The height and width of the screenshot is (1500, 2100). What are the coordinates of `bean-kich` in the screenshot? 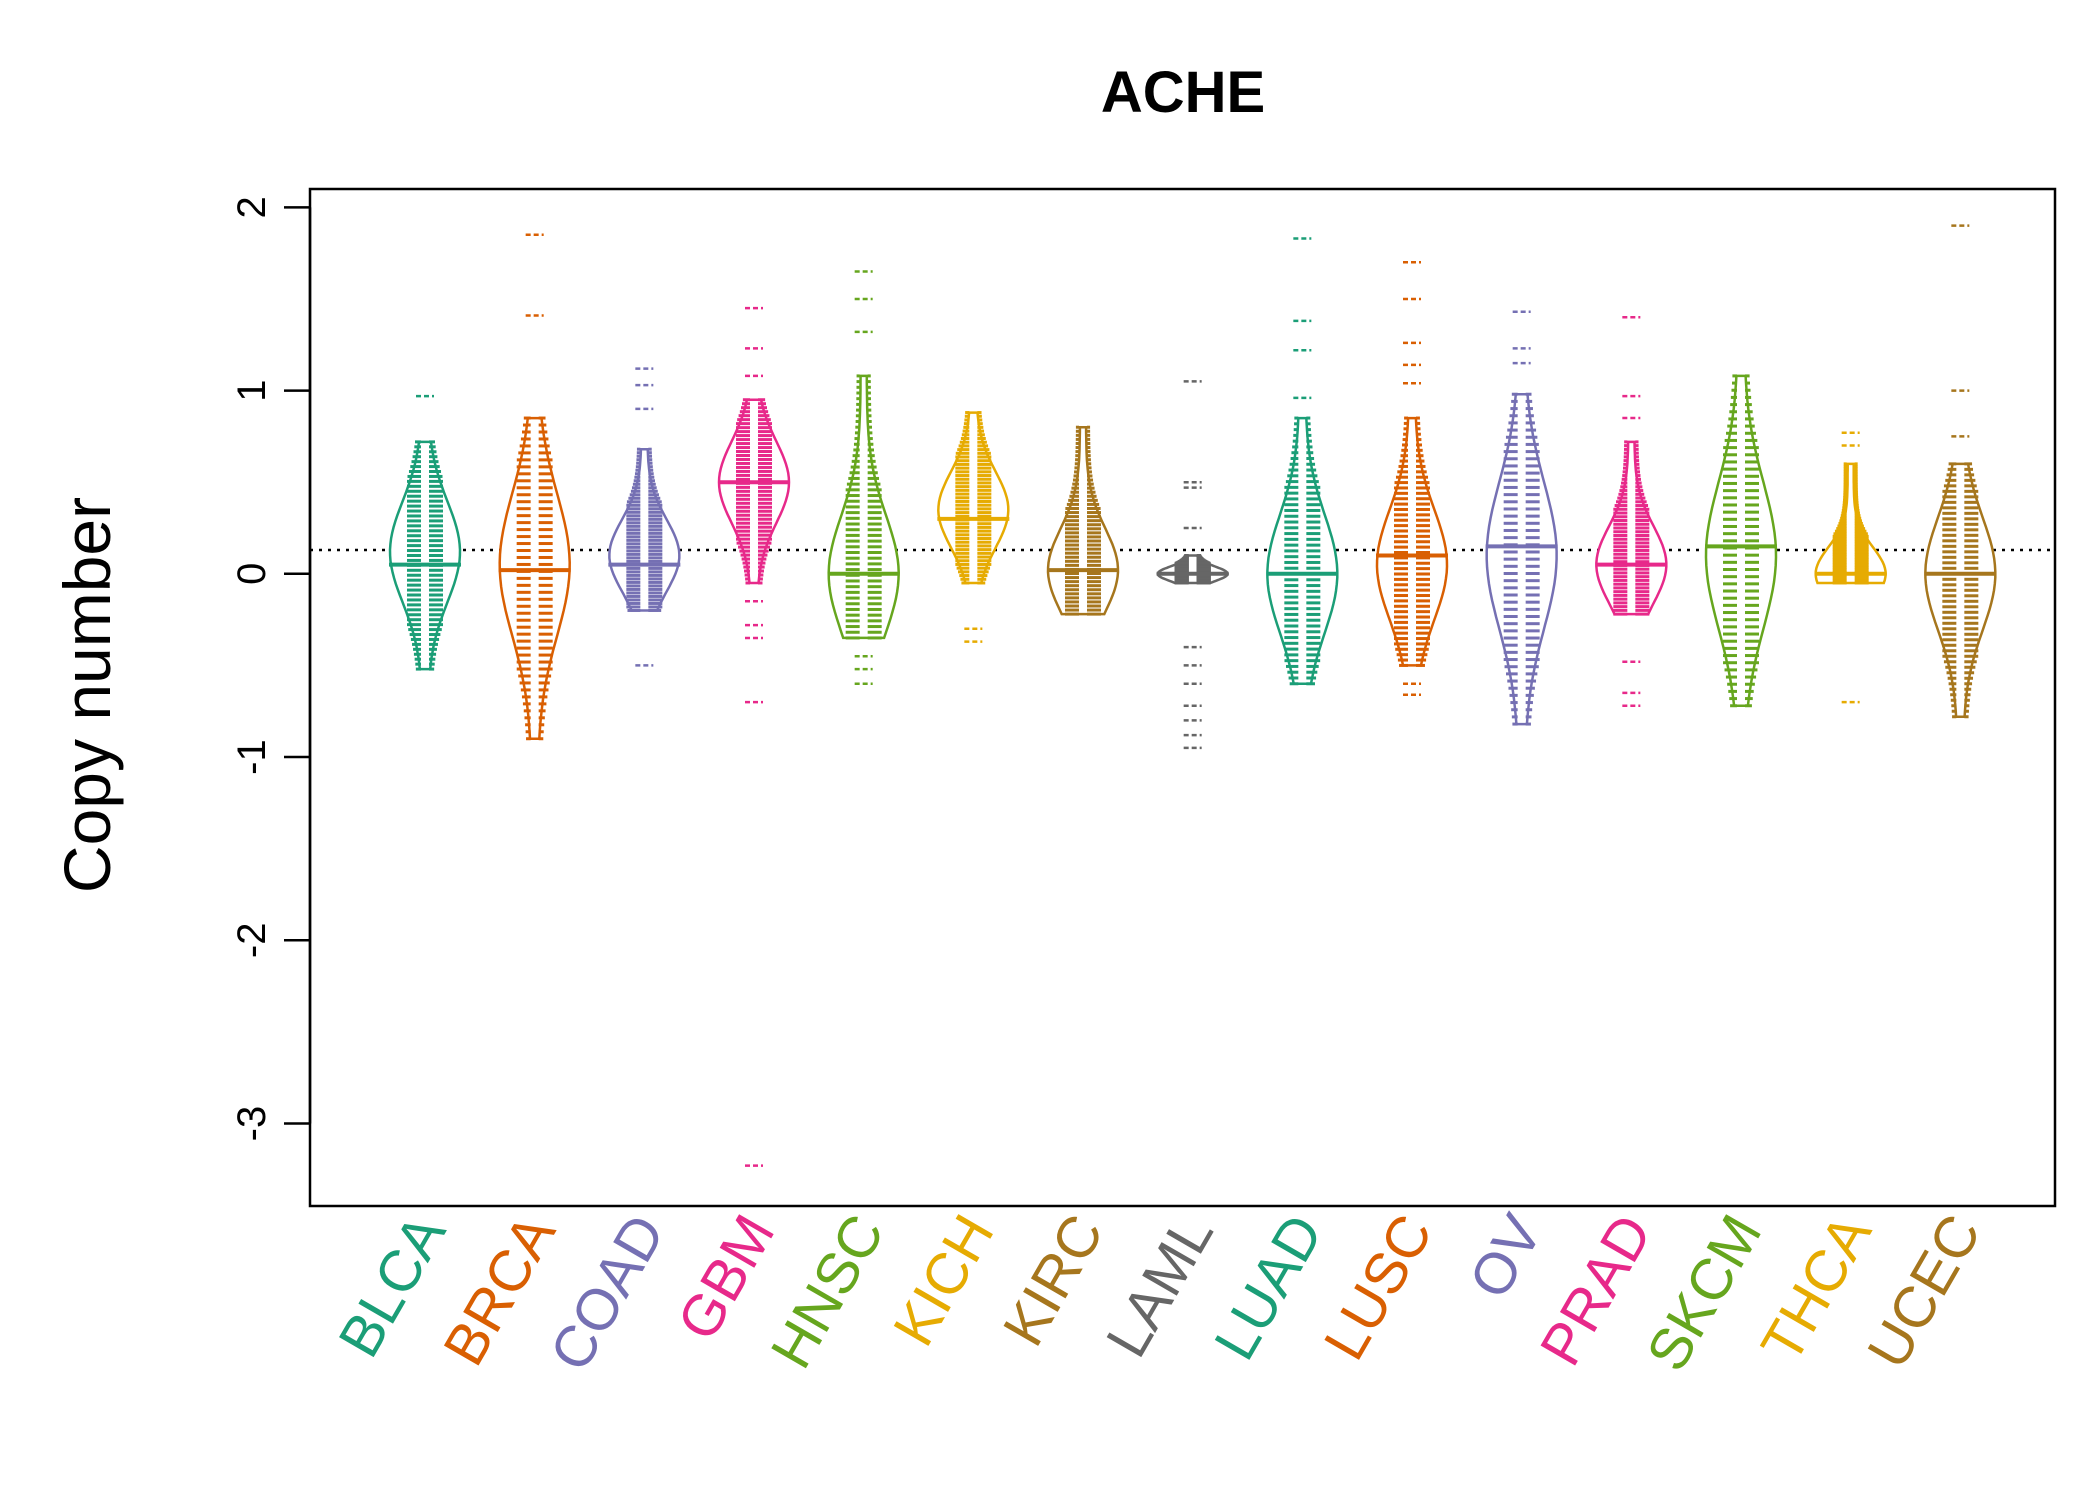 It's located at (973, 527).